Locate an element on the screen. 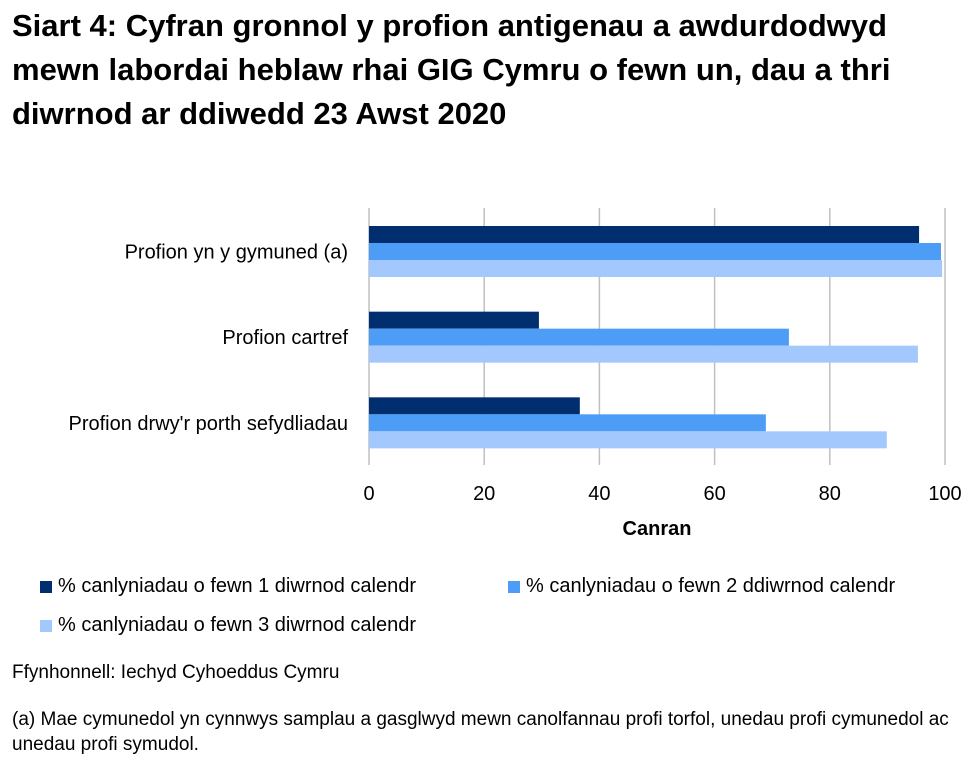  legend-item-3: % canlyniadau o fewn 3 diwrnod calendr is located at coordinates (228, 625).